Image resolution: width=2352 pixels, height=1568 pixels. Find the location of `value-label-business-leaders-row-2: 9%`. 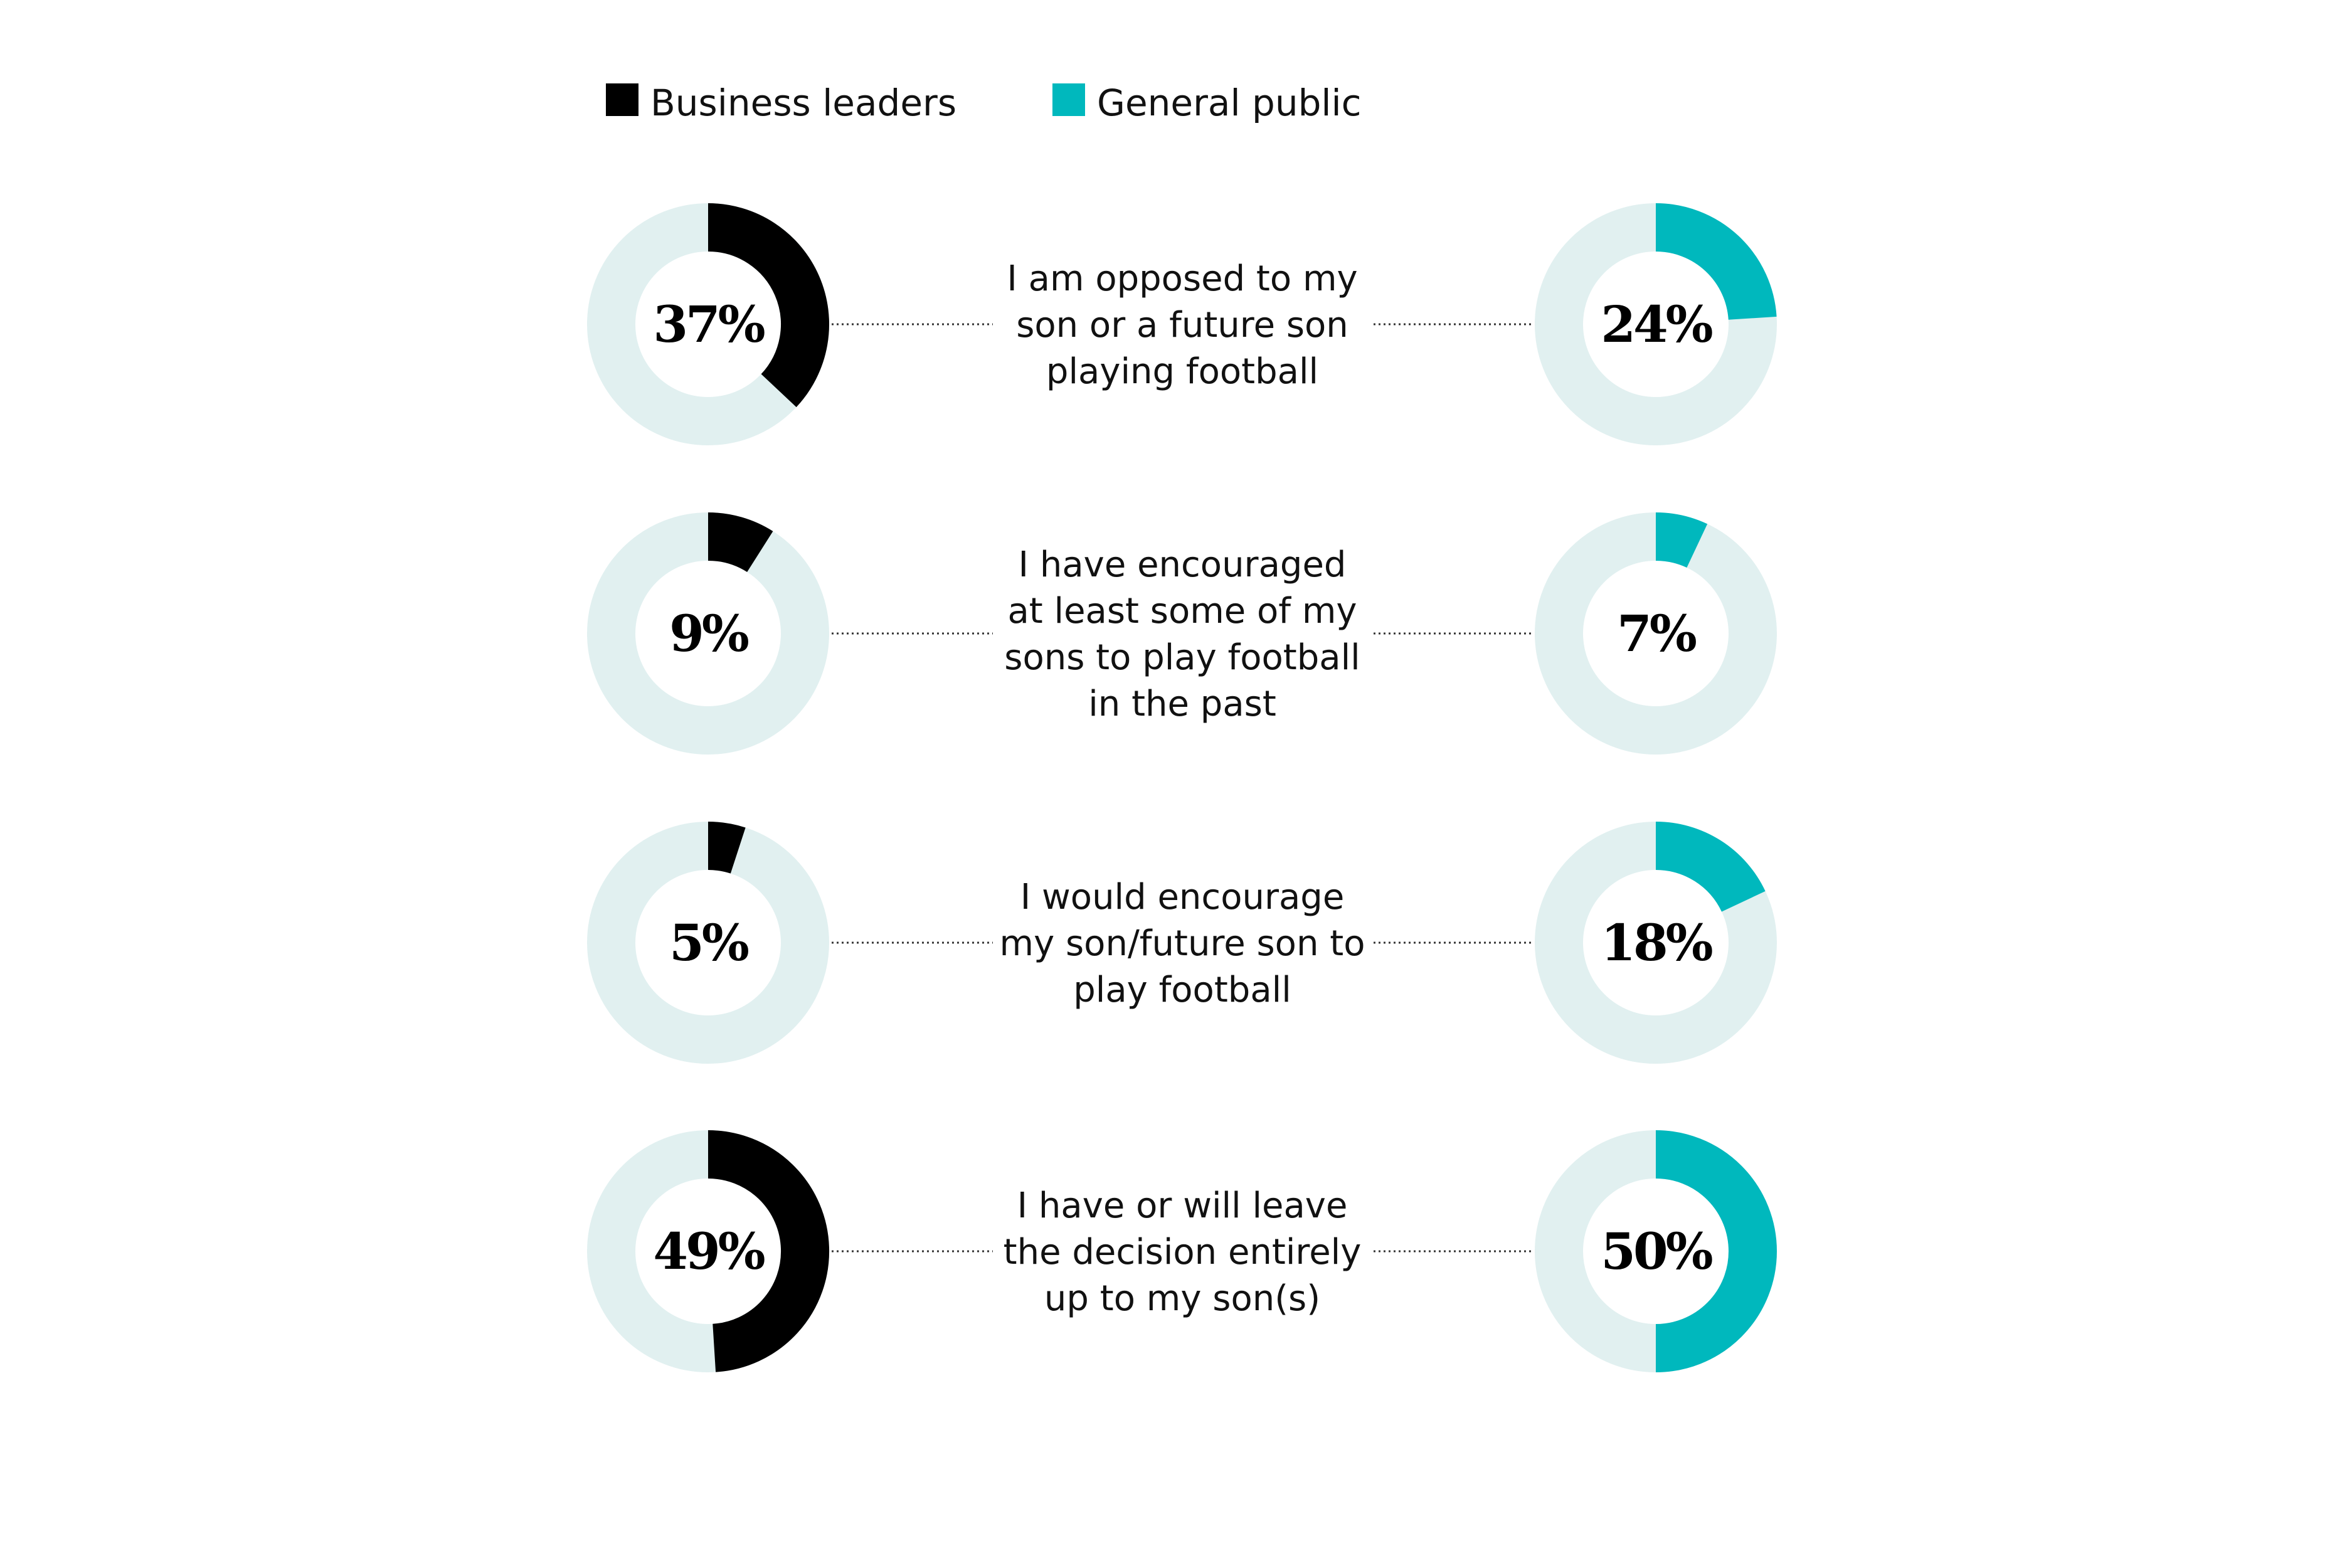

value-label-business-leaders-row-2: 9% is located at coordinates (709, 633).